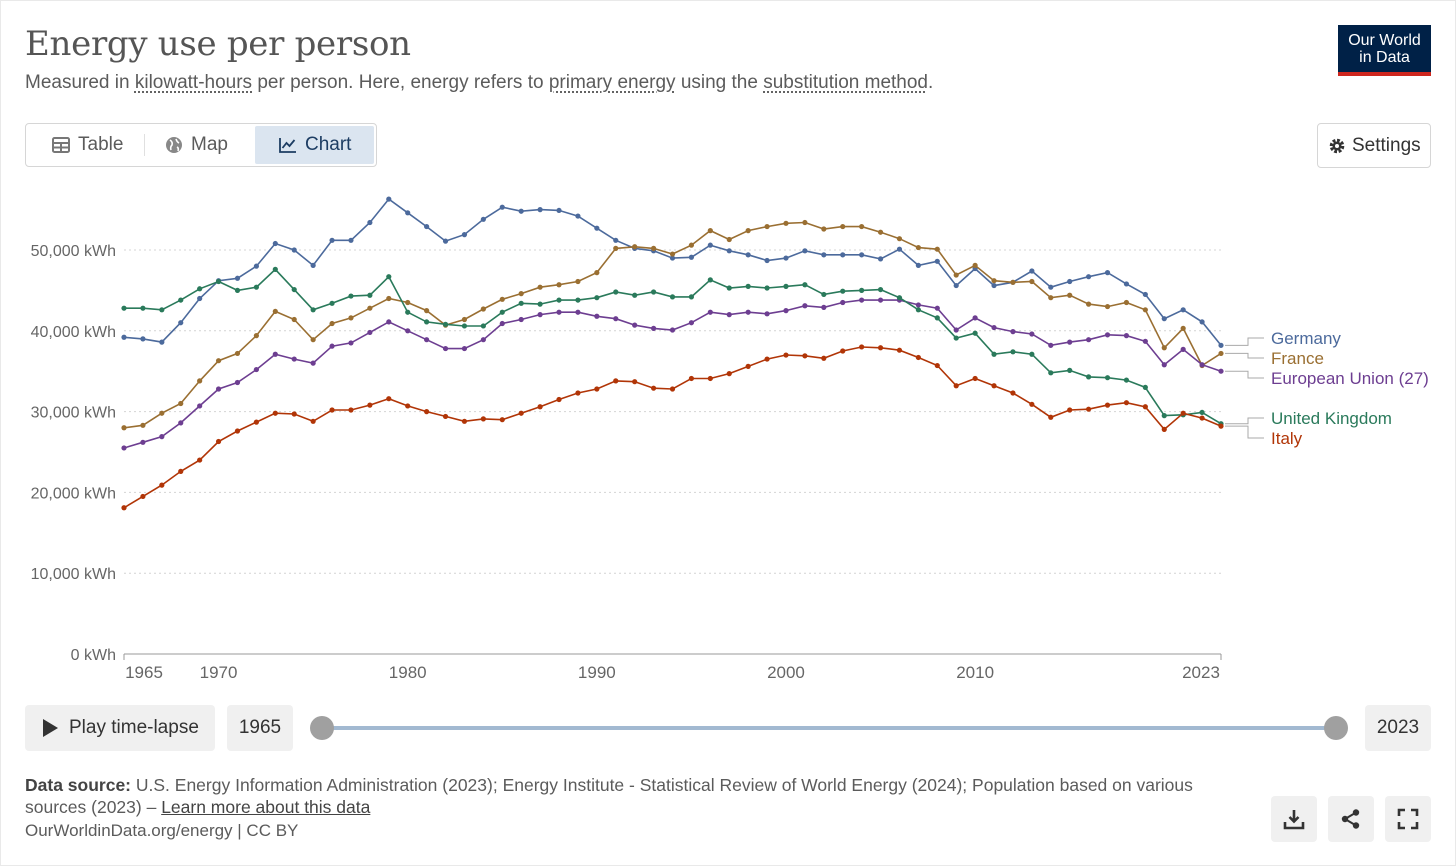  I want to click on play-timelapse-button: Play time-lapse, so click(120, 728).